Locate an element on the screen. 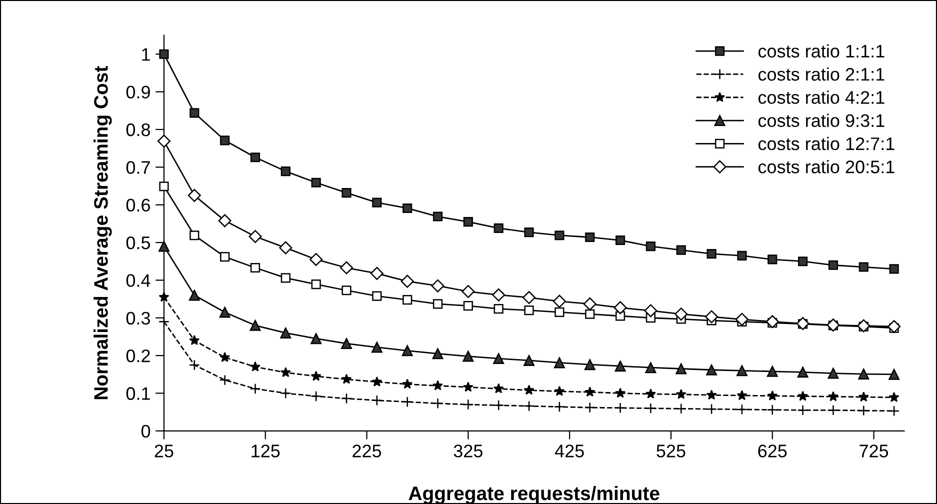  x-tick-label: 325 is located at coordinates (468, 451).